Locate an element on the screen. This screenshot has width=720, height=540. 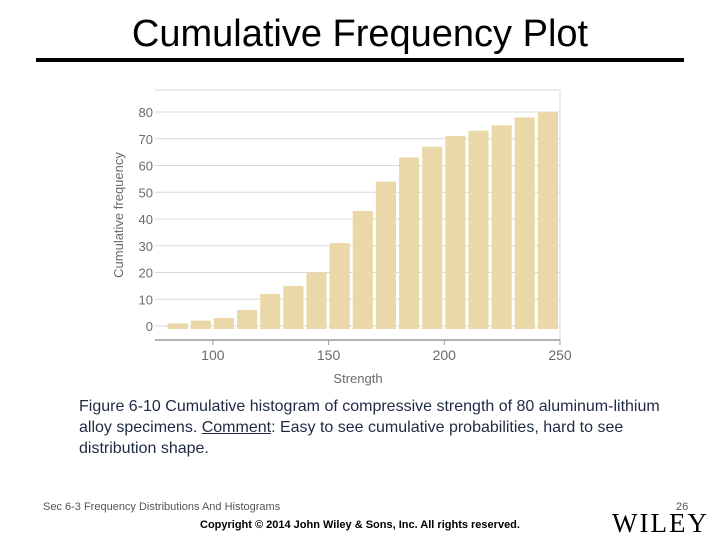
y-tick-label: 40 is located at coordinates (146, 219).